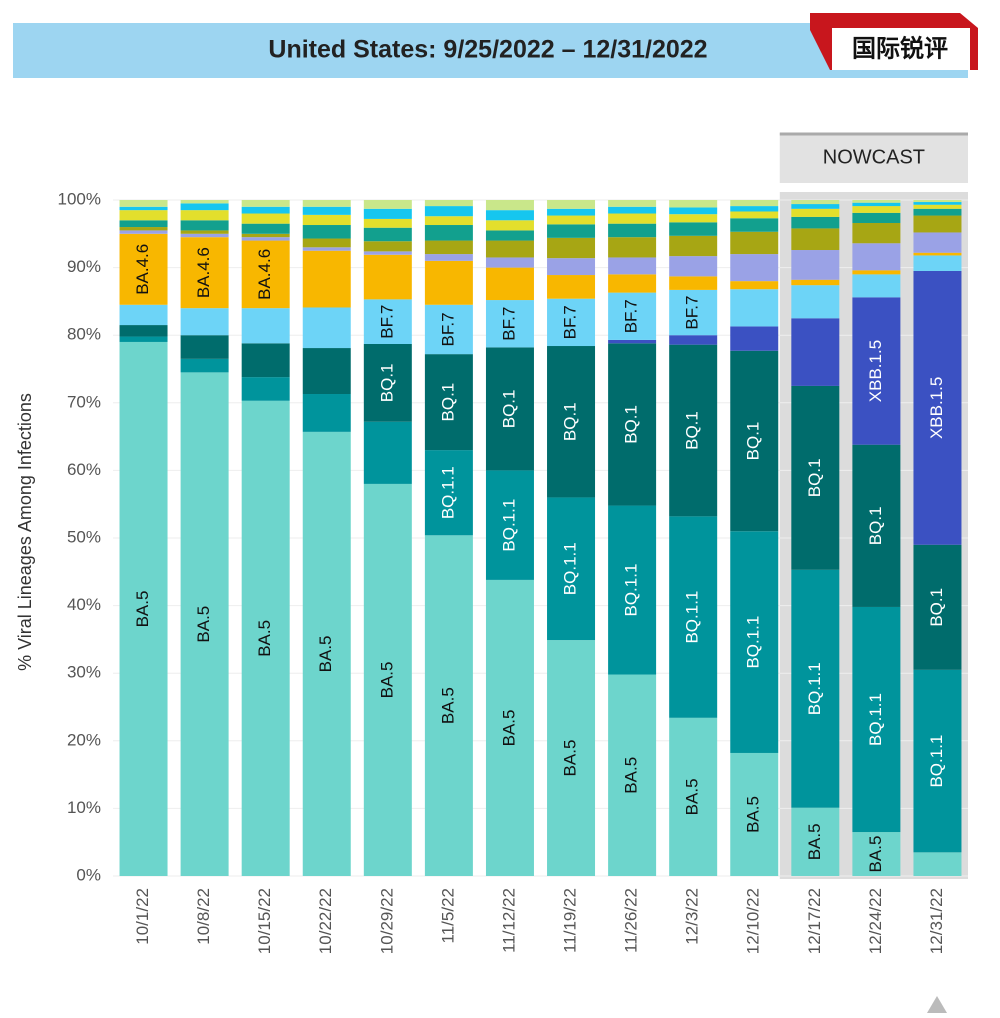  I want to click on chart-title: United States: 9/25/2022 – 12/31/2022, so click(487, 50).